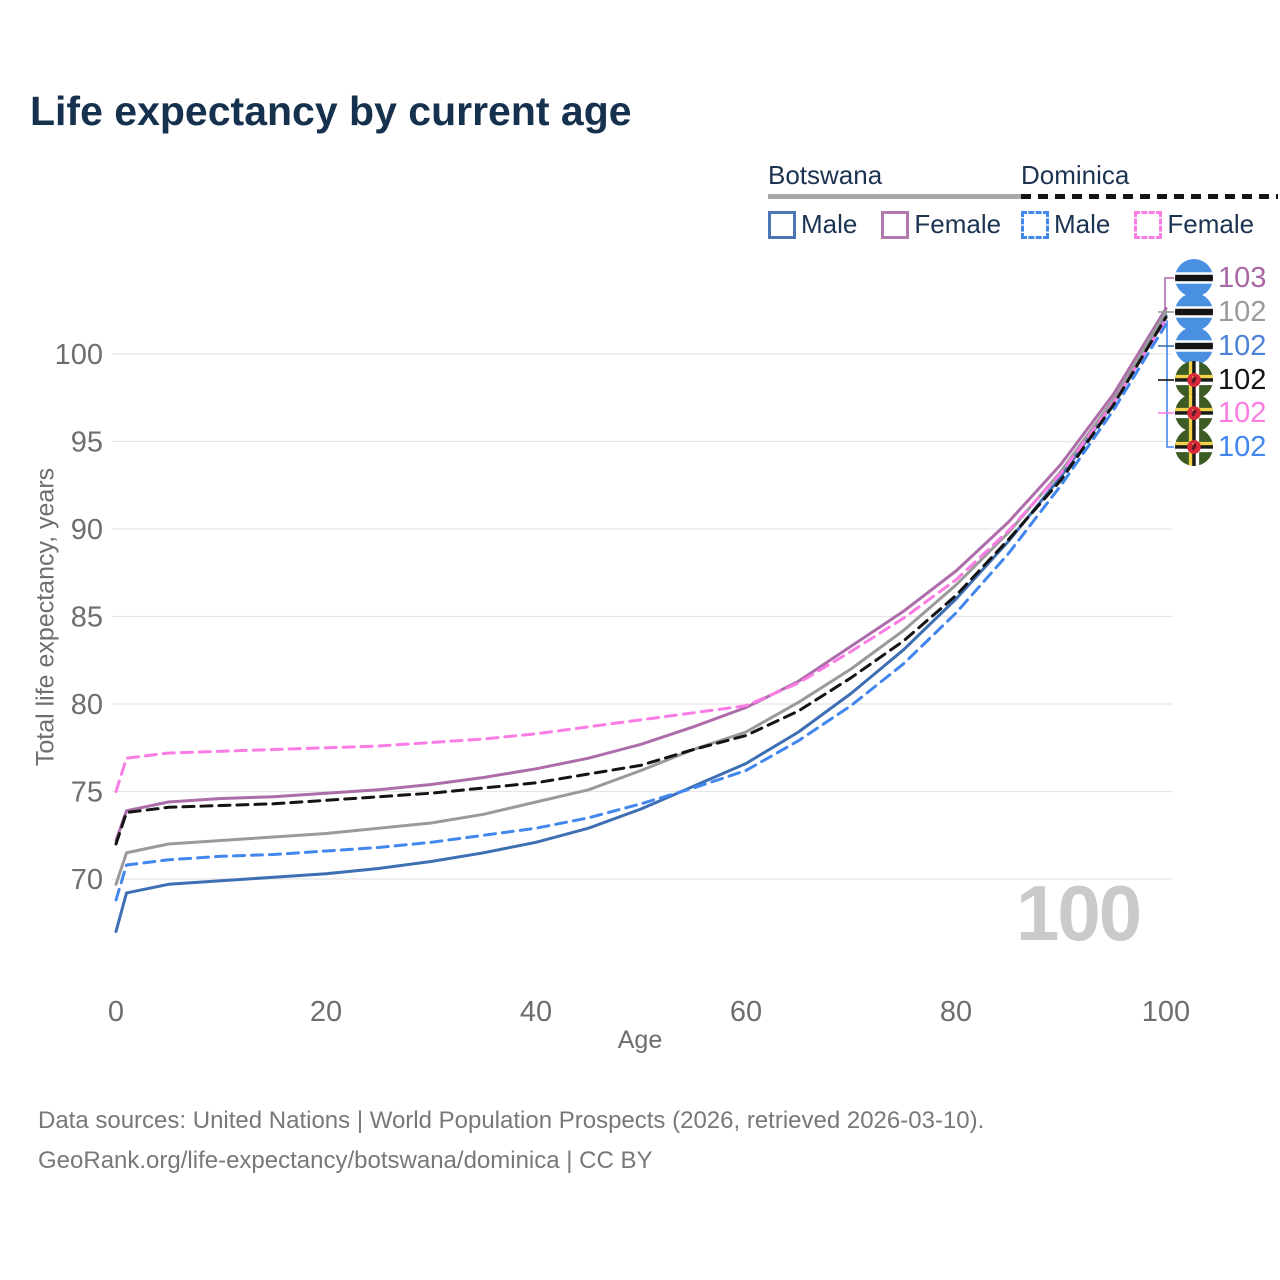 The height and width of the screenshot is (1280, 1280). What do you see at coordinates (1035, 224) in the screenshot?
I see `legend-swatch-dominica-male` at bounding box center [1035, 224].